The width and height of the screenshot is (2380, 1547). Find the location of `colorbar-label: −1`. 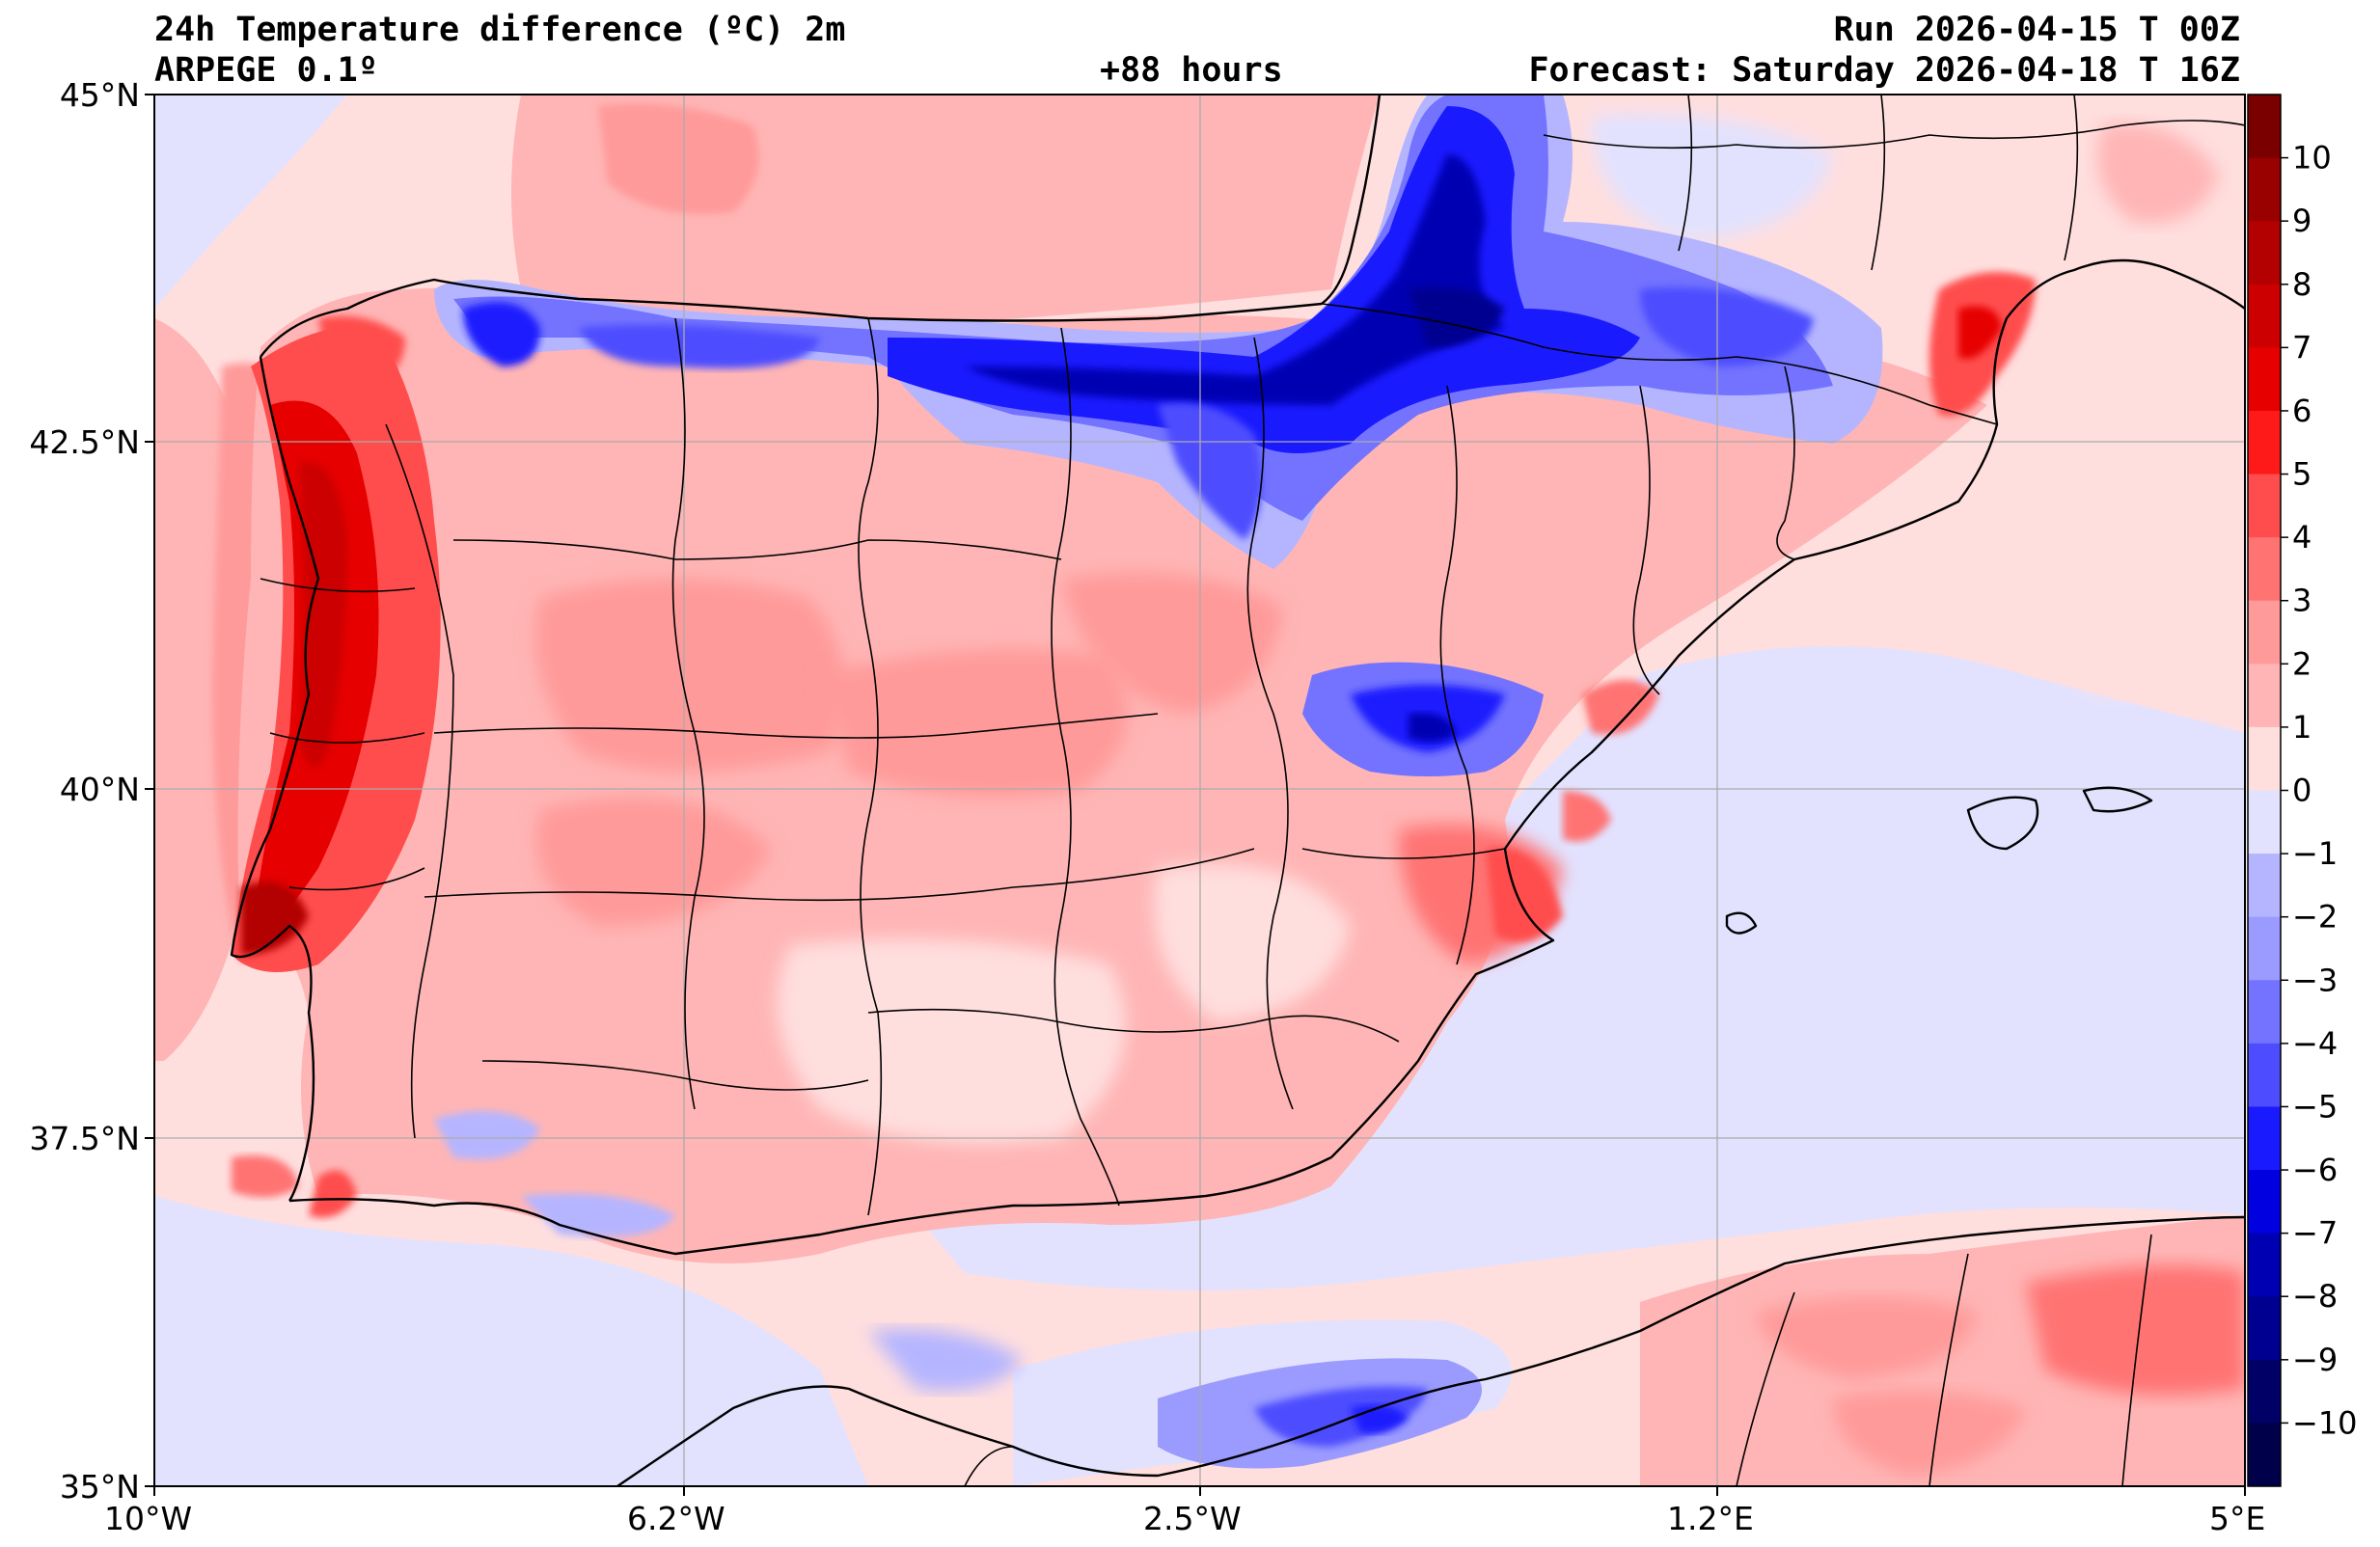

colorbar-label: −1 is located at coordinates (2315, 853).